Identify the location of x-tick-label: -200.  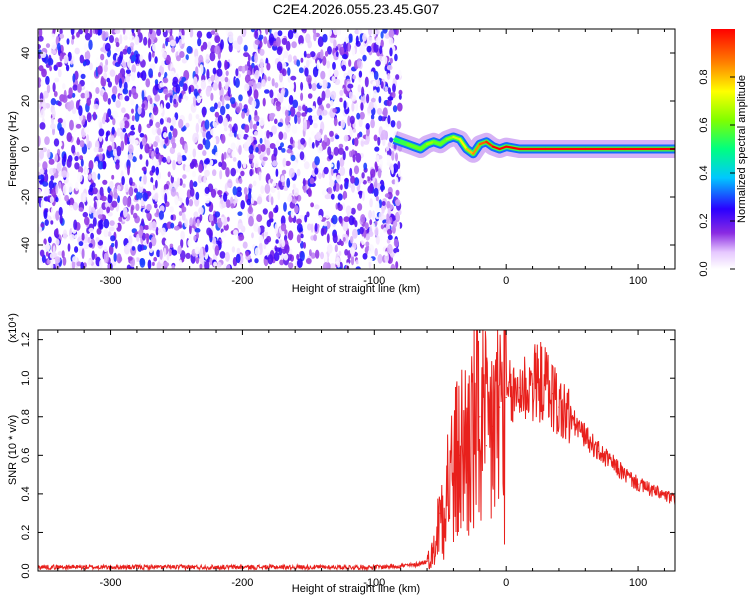
(242, 281).